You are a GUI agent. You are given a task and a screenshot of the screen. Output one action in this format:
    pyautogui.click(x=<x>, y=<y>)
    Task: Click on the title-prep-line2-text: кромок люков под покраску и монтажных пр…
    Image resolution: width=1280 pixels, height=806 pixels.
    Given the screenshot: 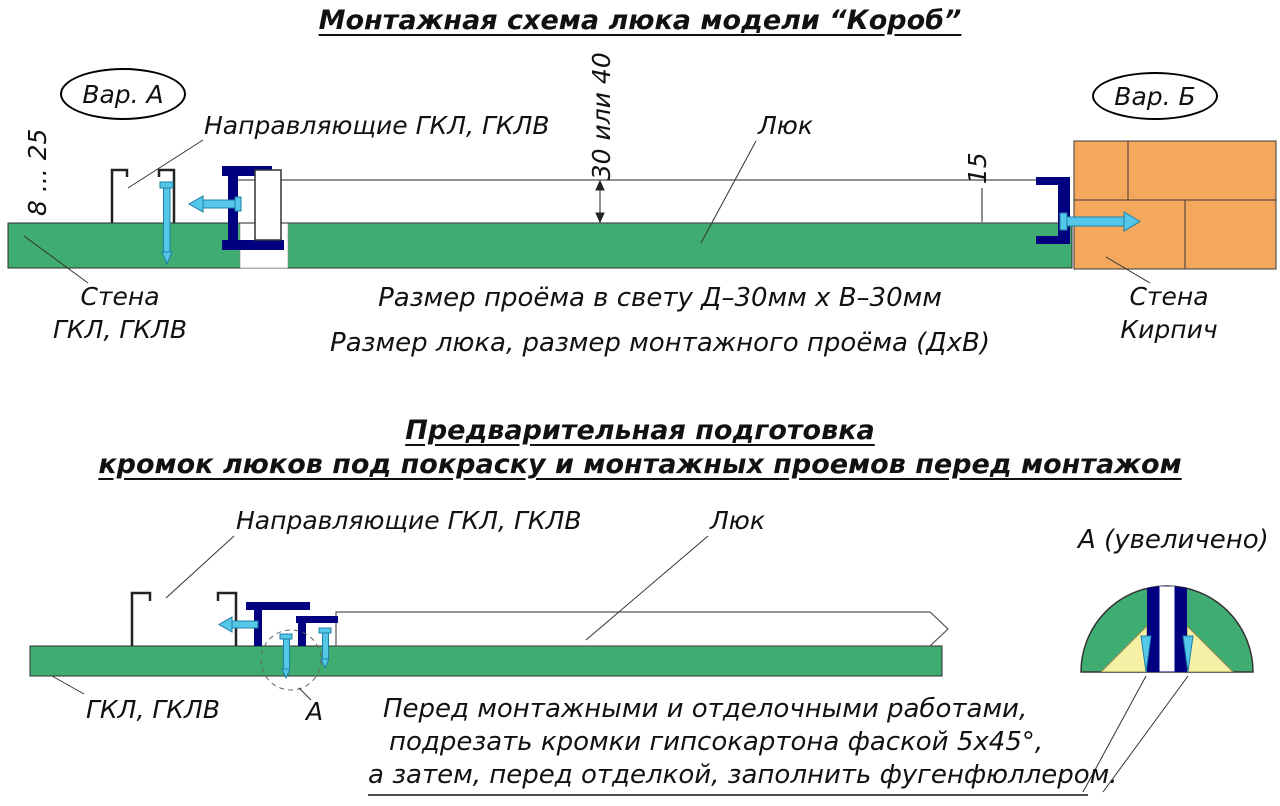 What is the action you would take?
    pyautogui.click(x=640, y=464)
    